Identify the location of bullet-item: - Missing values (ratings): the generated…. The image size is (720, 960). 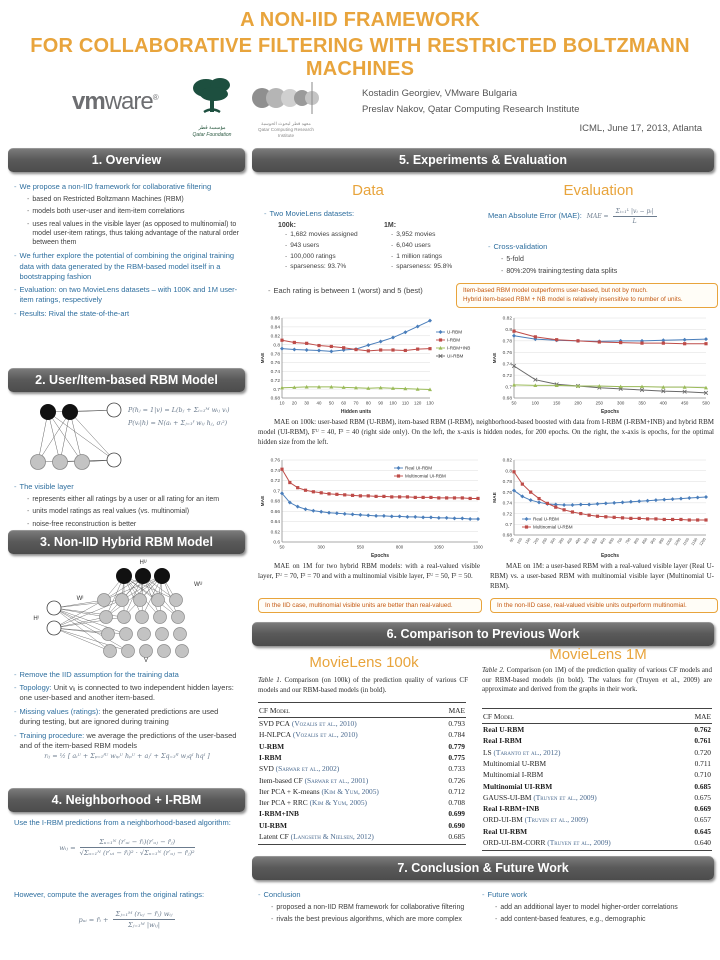
(116, 716).